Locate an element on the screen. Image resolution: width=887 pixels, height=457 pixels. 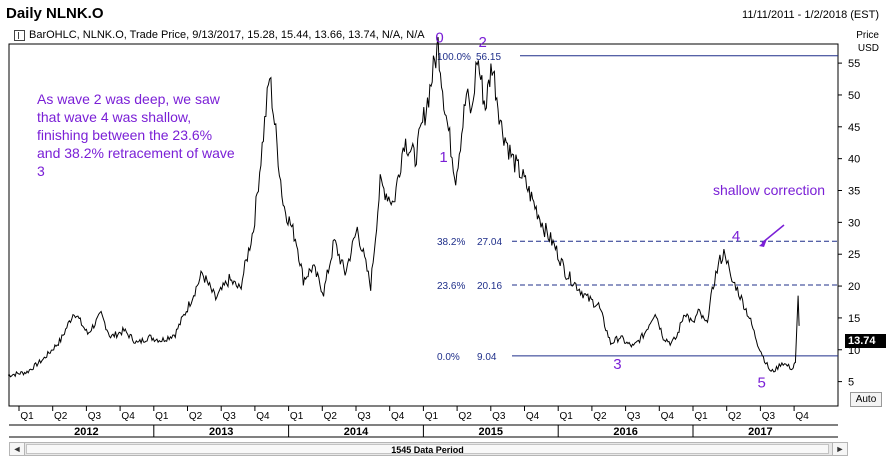
year-label: 2015 is located at coordinates (491, 432).